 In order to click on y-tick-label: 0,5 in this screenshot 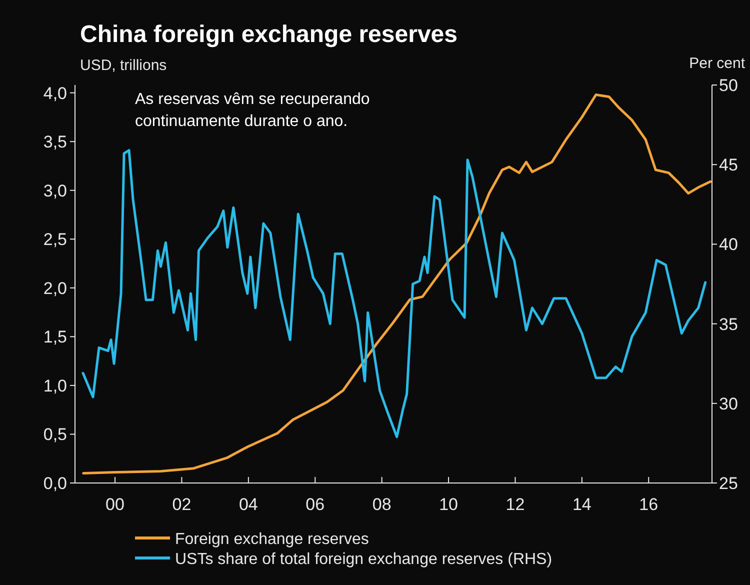, I will do `click(55, 434)`.